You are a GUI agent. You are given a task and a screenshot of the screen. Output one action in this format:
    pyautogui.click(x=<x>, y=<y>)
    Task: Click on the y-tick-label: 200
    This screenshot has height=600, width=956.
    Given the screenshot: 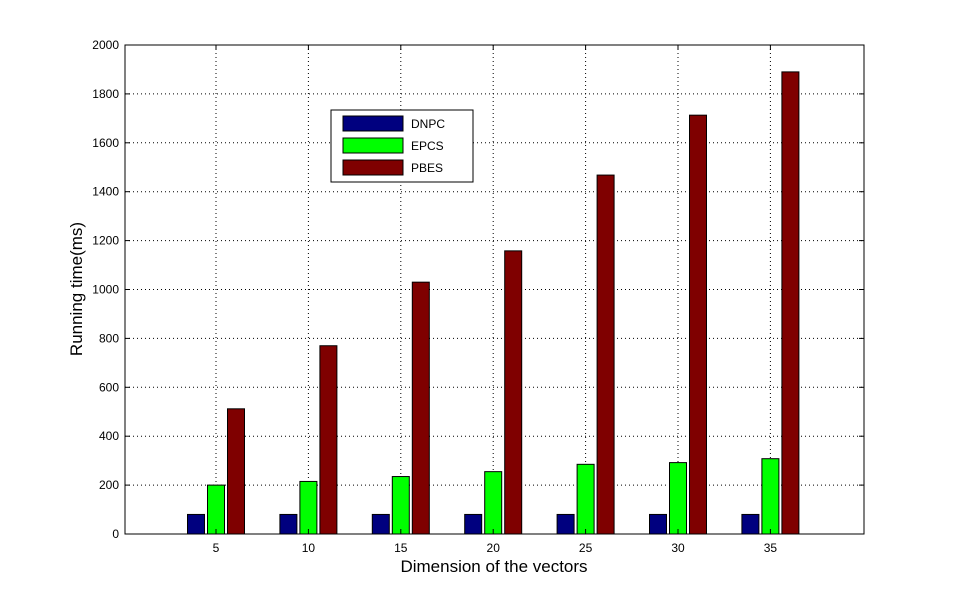 What is the action you would take?
    pyautogui.click(x=109, y=485)
    